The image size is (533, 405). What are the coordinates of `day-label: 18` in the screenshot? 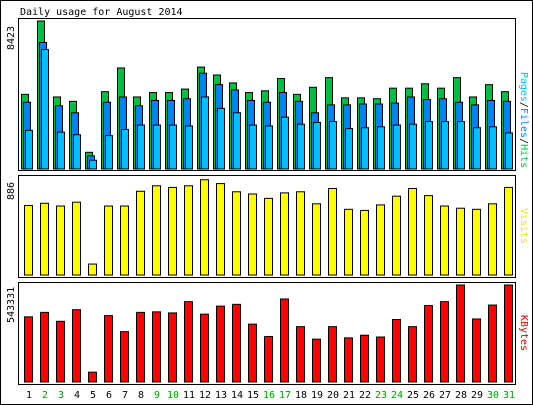 It's located at (301, 395).